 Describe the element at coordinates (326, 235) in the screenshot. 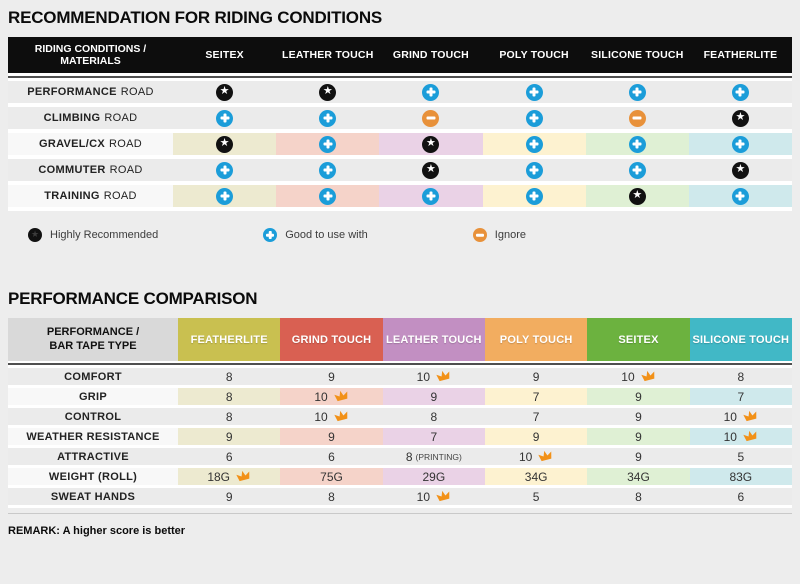

I see `legend-label: Good to use with` at that location.